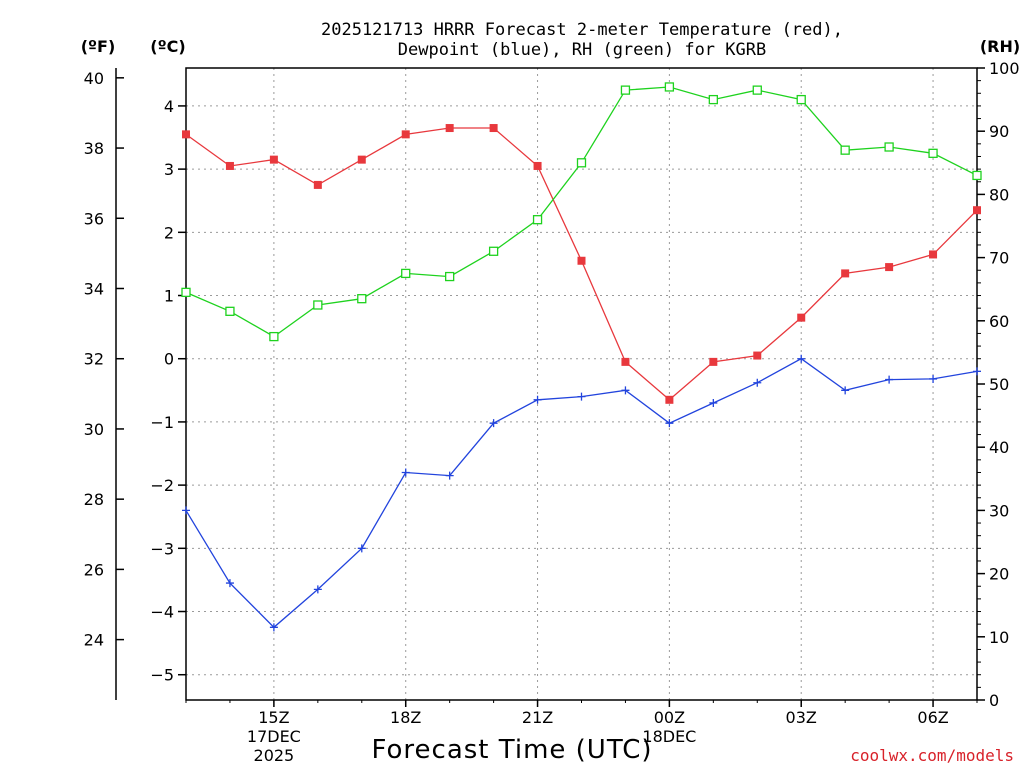 The width and height of the screenshot is (1024, 768). Describe the element at coordinates (98, 46) in the screenshot. I see `fahrenheit-axis-unit: (ºF)` at that location.